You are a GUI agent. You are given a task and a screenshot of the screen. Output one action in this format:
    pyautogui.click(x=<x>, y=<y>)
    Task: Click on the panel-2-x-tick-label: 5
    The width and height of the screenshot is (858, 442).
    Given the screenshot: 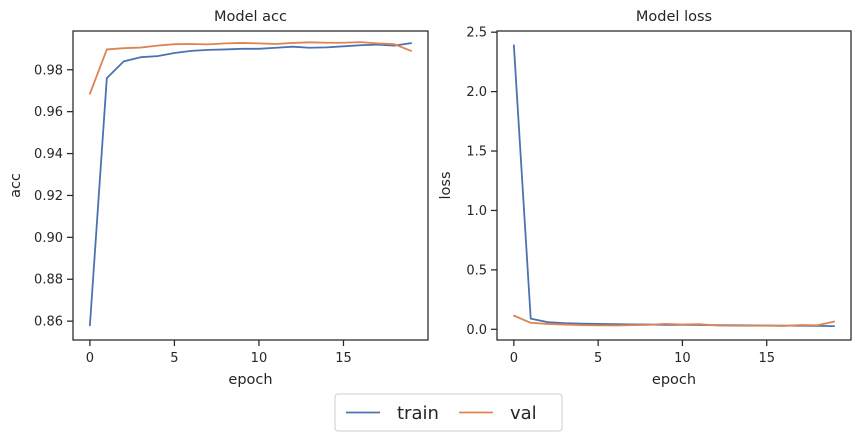 What is the action you would take?
    pyautogui.click(x=598, y=358)
    